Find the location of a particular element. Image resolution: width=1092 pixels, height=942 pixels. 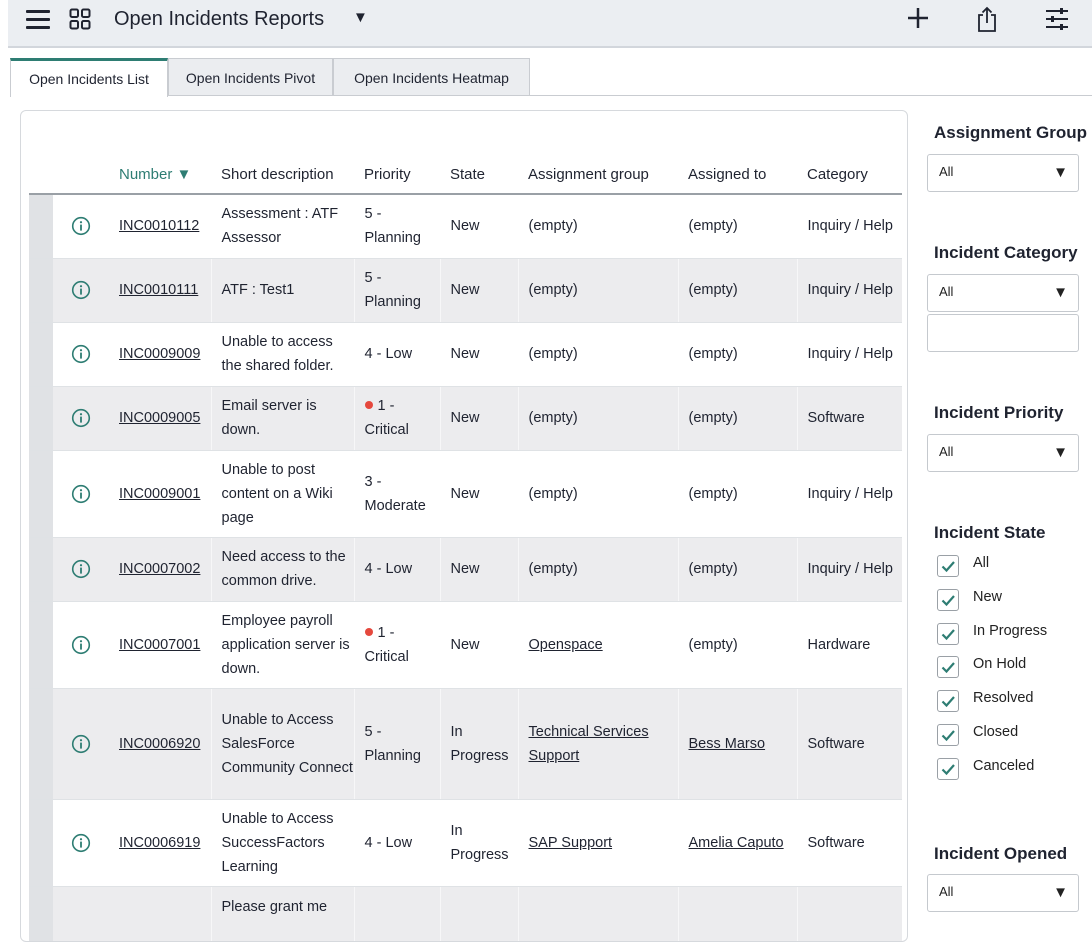

number-cell: INC0007001 is located at coordinates (160, 645).